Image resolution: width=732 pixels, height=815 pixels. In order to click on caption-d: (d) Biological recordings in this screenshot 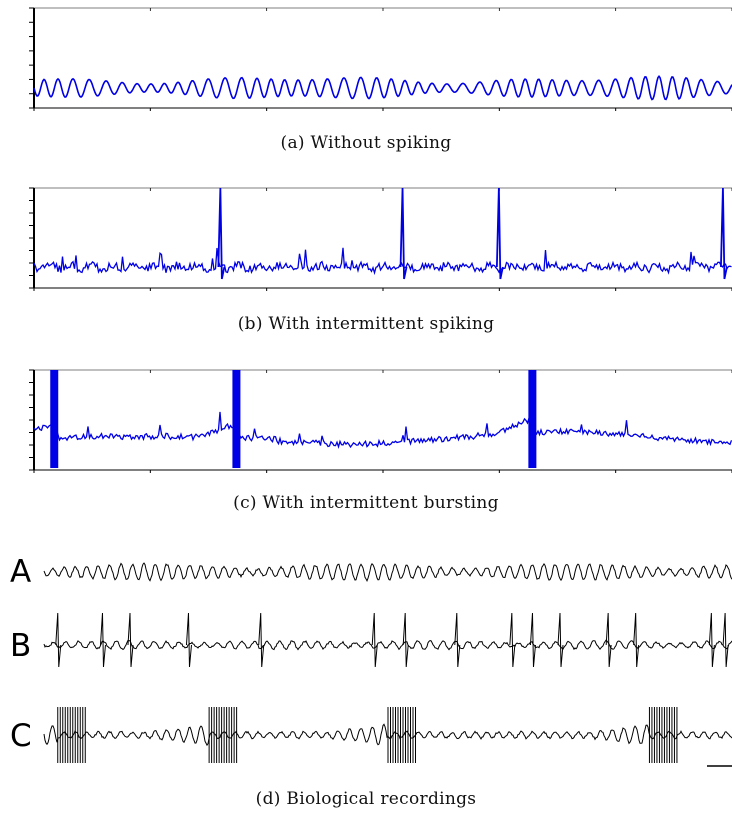, I will do `click(366, 799)`.